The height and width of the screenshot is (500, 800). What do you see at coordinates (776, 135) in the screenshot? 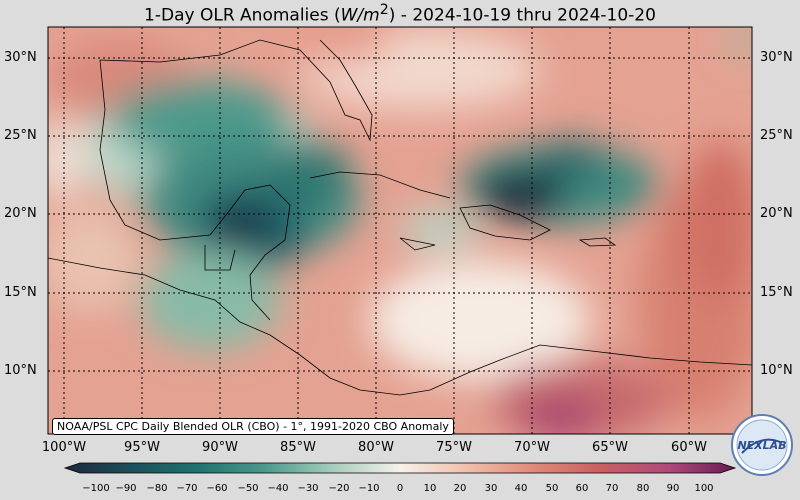
I see `lat-label-right: 25°N` at bounding box center [776, 135].